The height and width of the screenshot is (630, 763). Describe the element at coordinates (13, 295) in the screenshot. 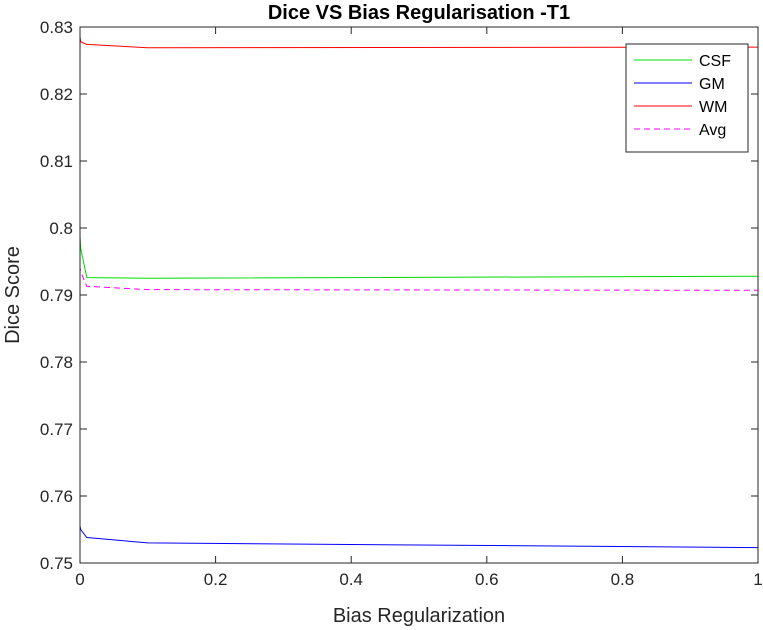

I see `y-axis-title: Dice Score` at that location.